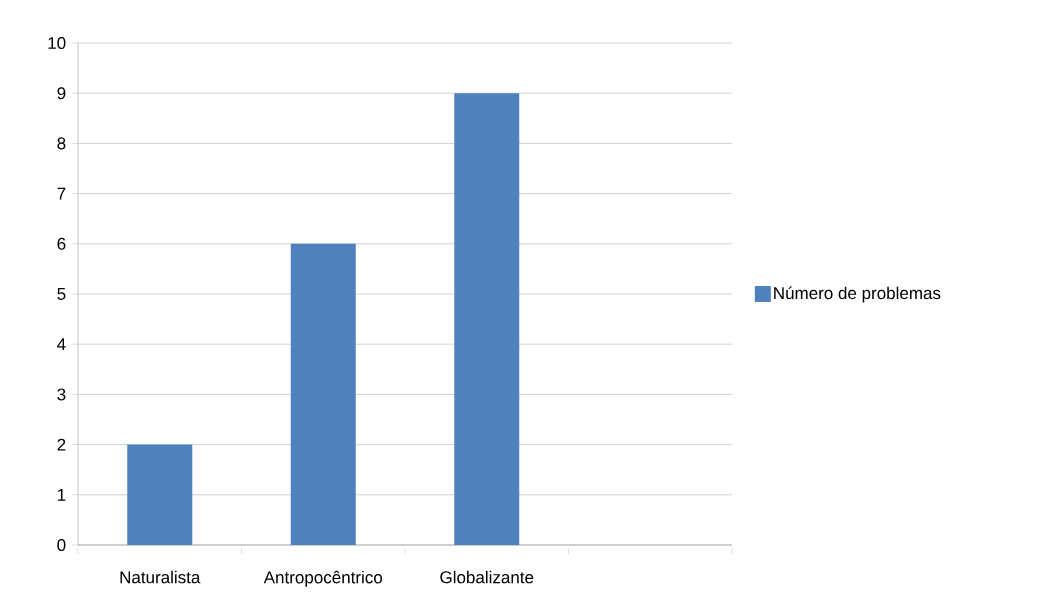  What do you see at coordinates (61, 243) in the screenshot?
I see `y-tick-label: 6` at bounding box center [61, 243].